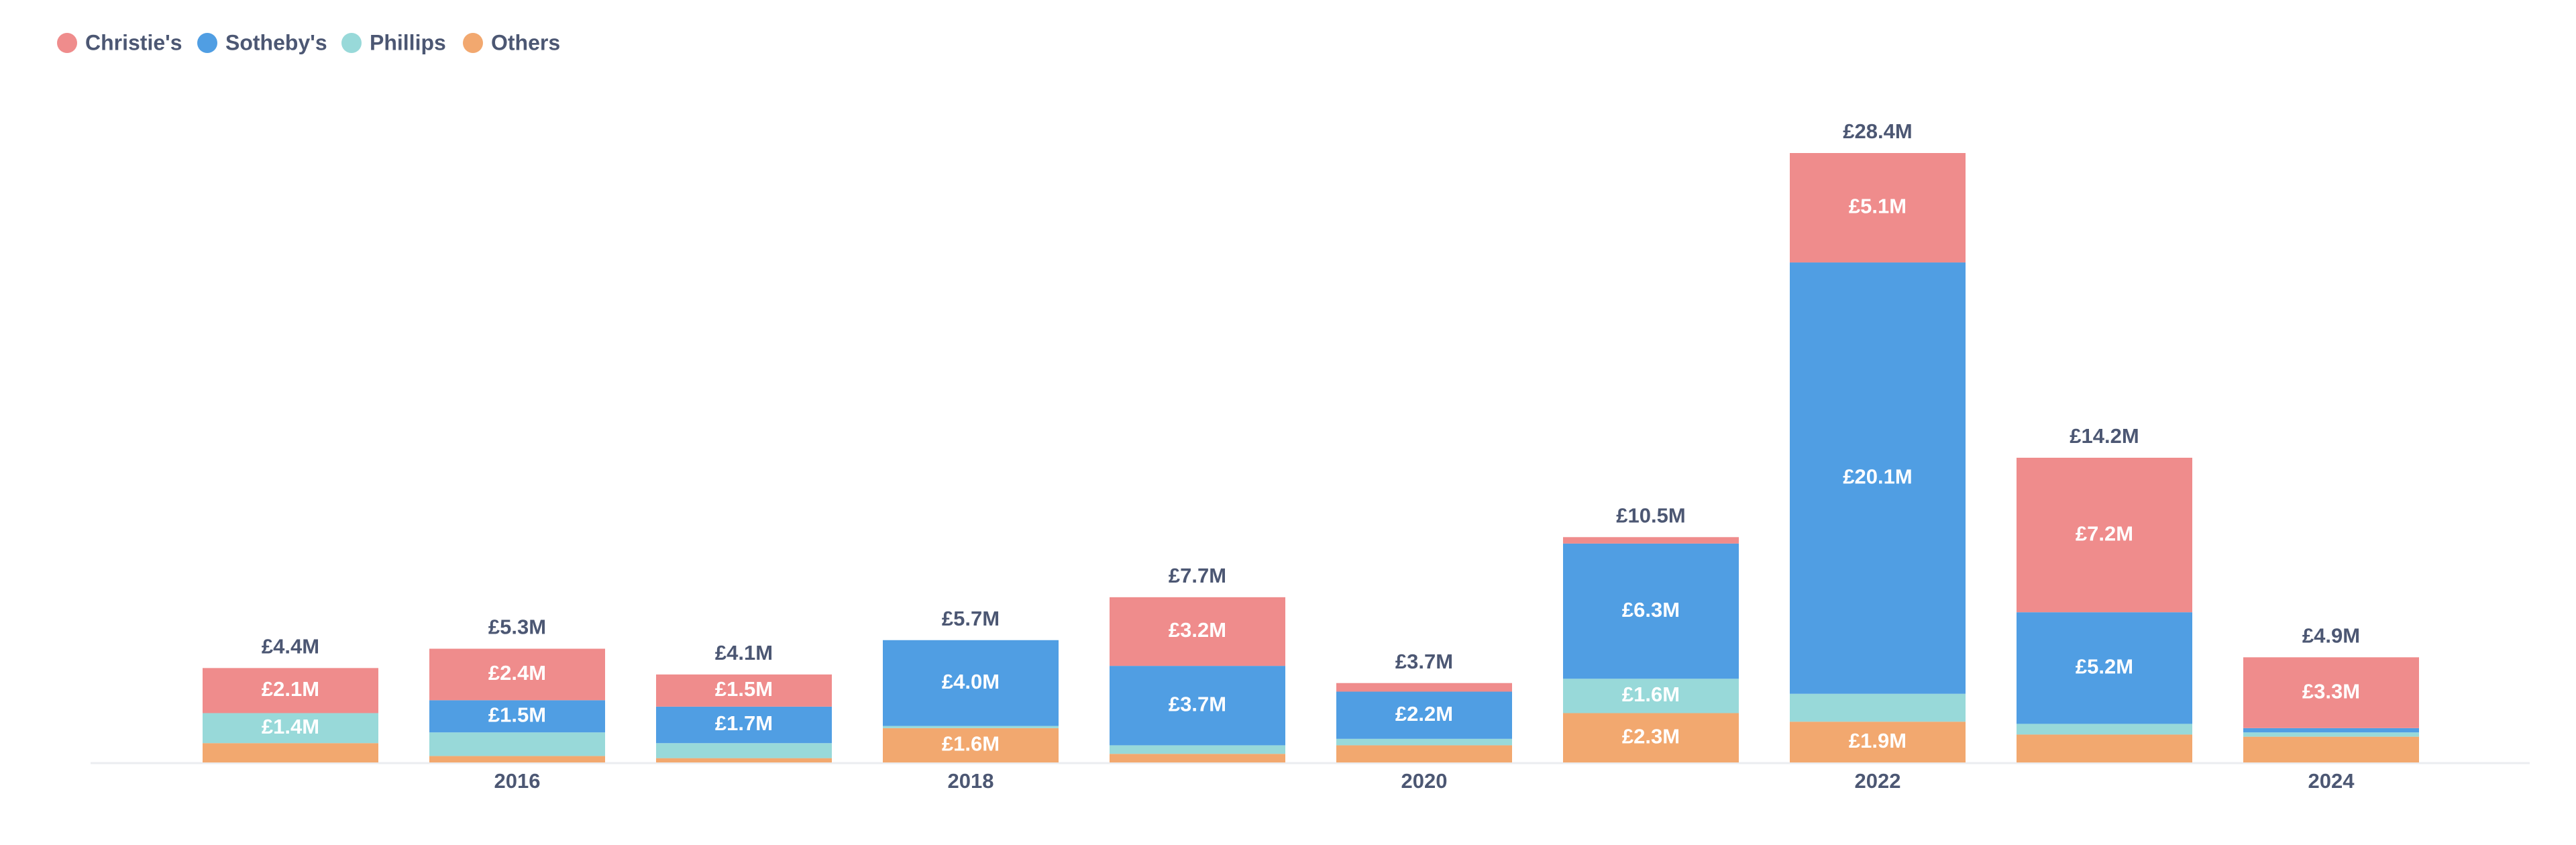  What do you see at coordinates (1650, 515) in the screenshot?
I see `total-label: £10.5M` at bounding box center [1650, 515].